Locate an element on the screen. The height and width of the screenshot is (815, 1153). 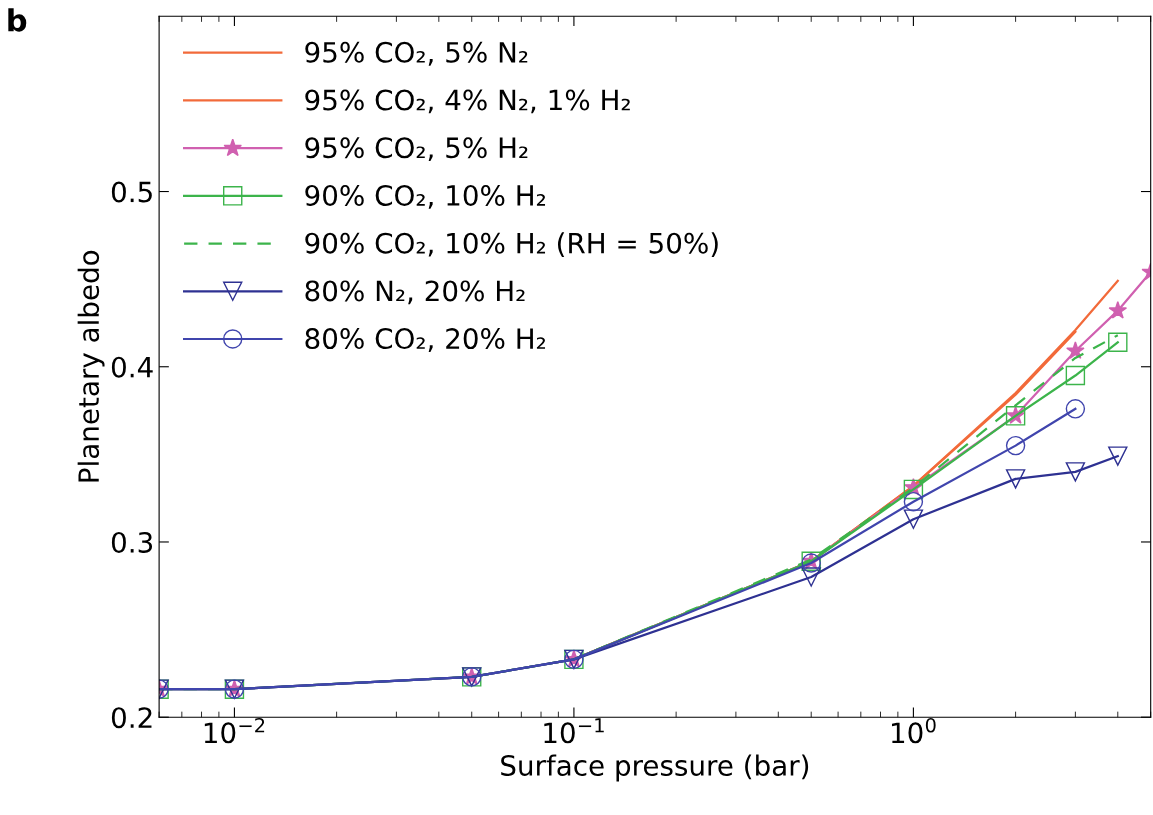
x-axis-title: Surface pressure (bar) is located at coordinates (655, 768).